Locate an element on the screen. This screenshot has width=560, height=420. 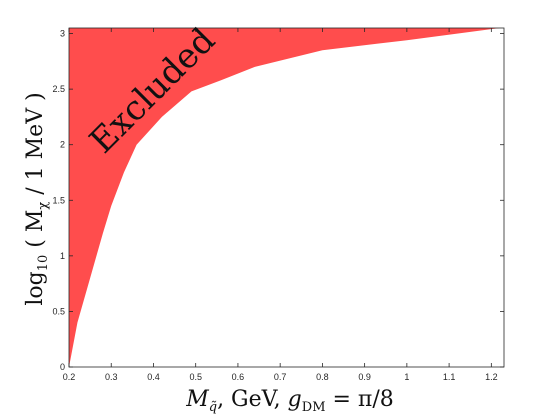
y-tick-label: 0.5 is located at coordinates (58, 311).